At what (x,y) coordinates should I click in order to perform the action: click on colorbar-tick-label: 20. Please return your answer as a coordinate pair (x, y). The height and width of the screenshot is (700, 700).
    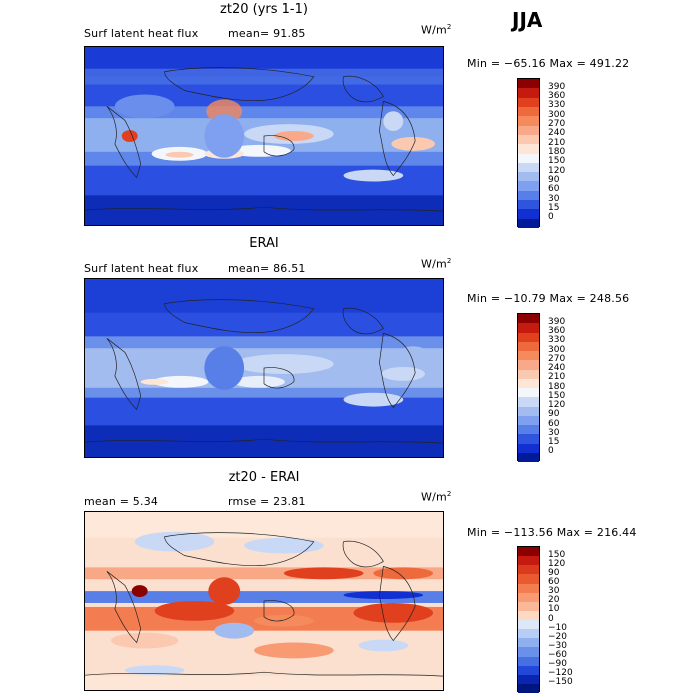
    Looking at the image, I should click on (554, 600).